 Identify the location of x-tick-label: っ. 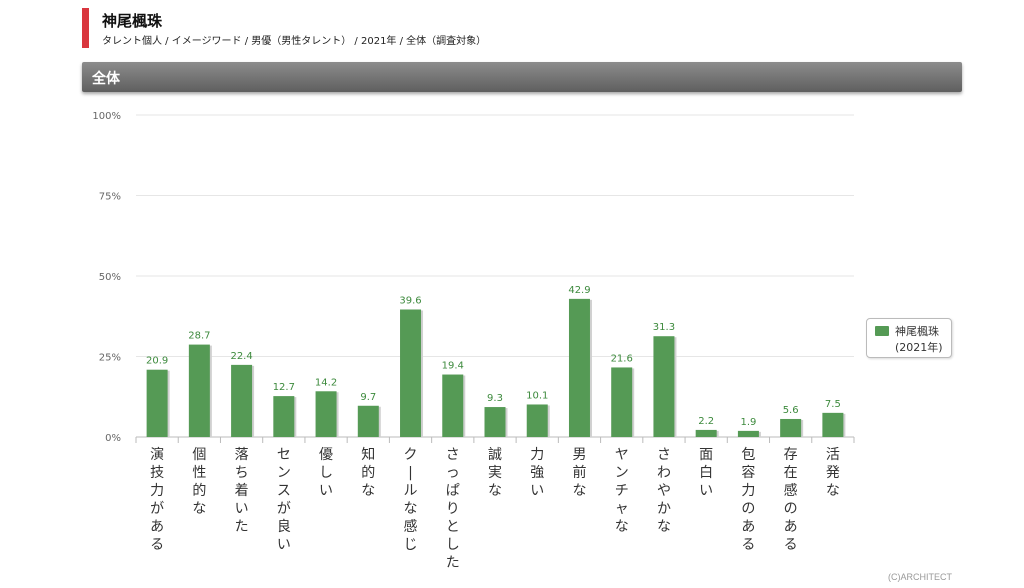
(453, 473).